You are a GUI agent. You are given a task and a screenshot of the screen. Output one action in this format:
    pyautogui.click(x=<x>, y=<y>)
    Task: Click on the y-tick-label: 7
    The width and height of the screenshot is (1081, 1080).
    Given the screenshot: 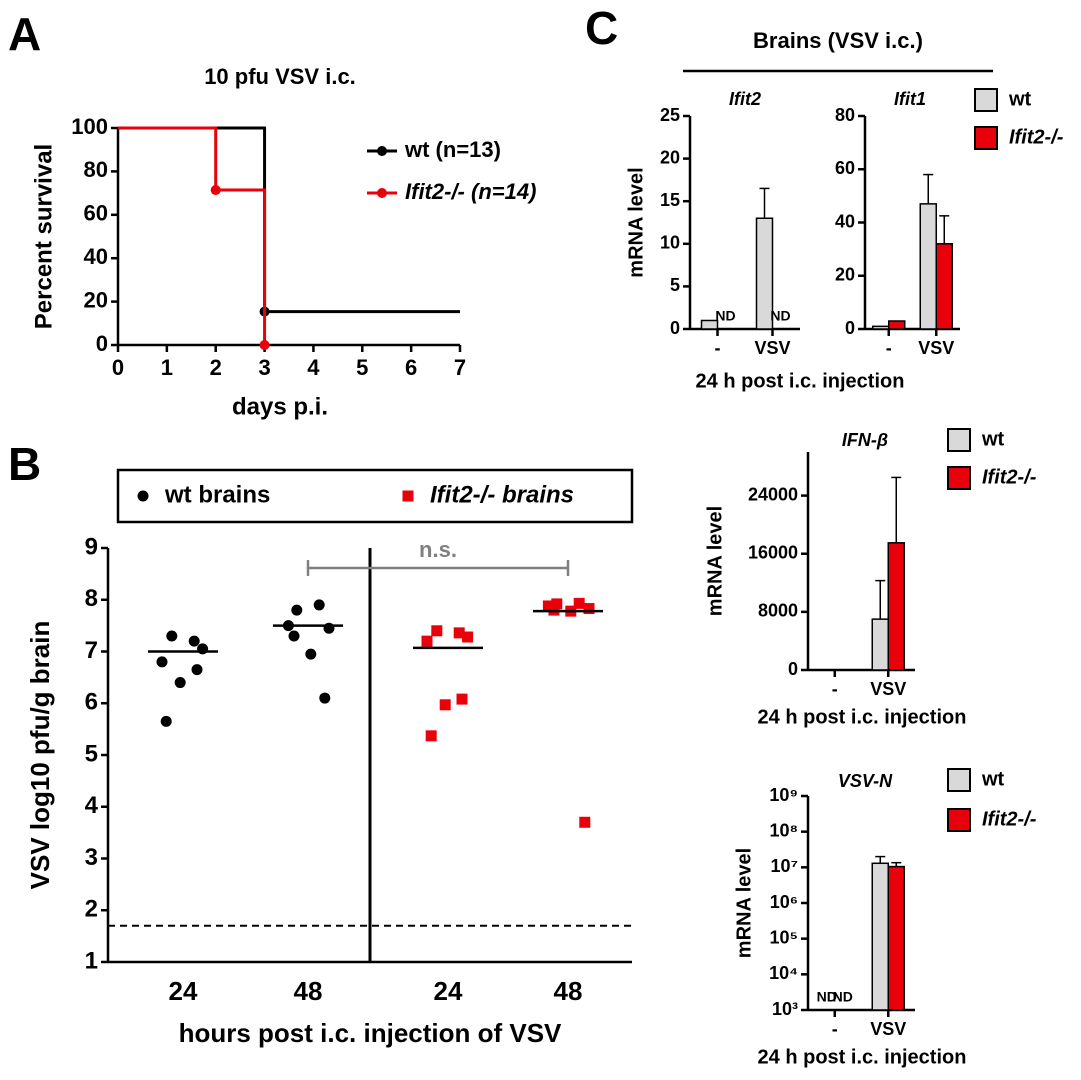 What is the action you would take?
    pyautogui.click(x=91, y=650)
    